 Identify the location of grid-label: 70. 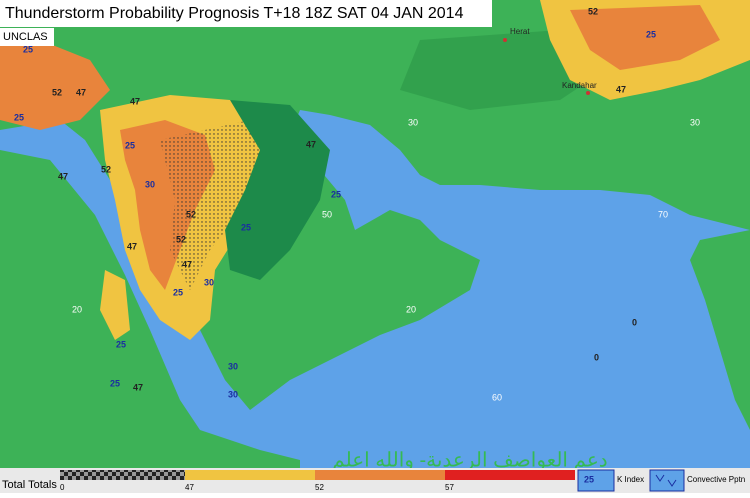
(663, 214).